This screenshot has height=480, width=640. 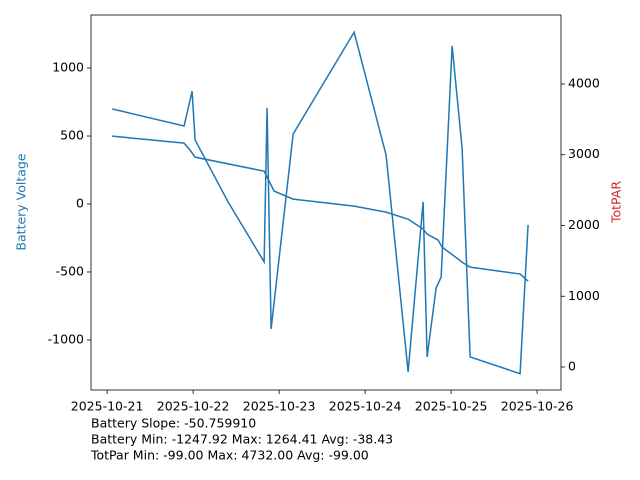 What do you see at coordinates (616, 202) in the screenshot?
I see `y2-axis-label: TotPAR` at bounding box center [616, 202].